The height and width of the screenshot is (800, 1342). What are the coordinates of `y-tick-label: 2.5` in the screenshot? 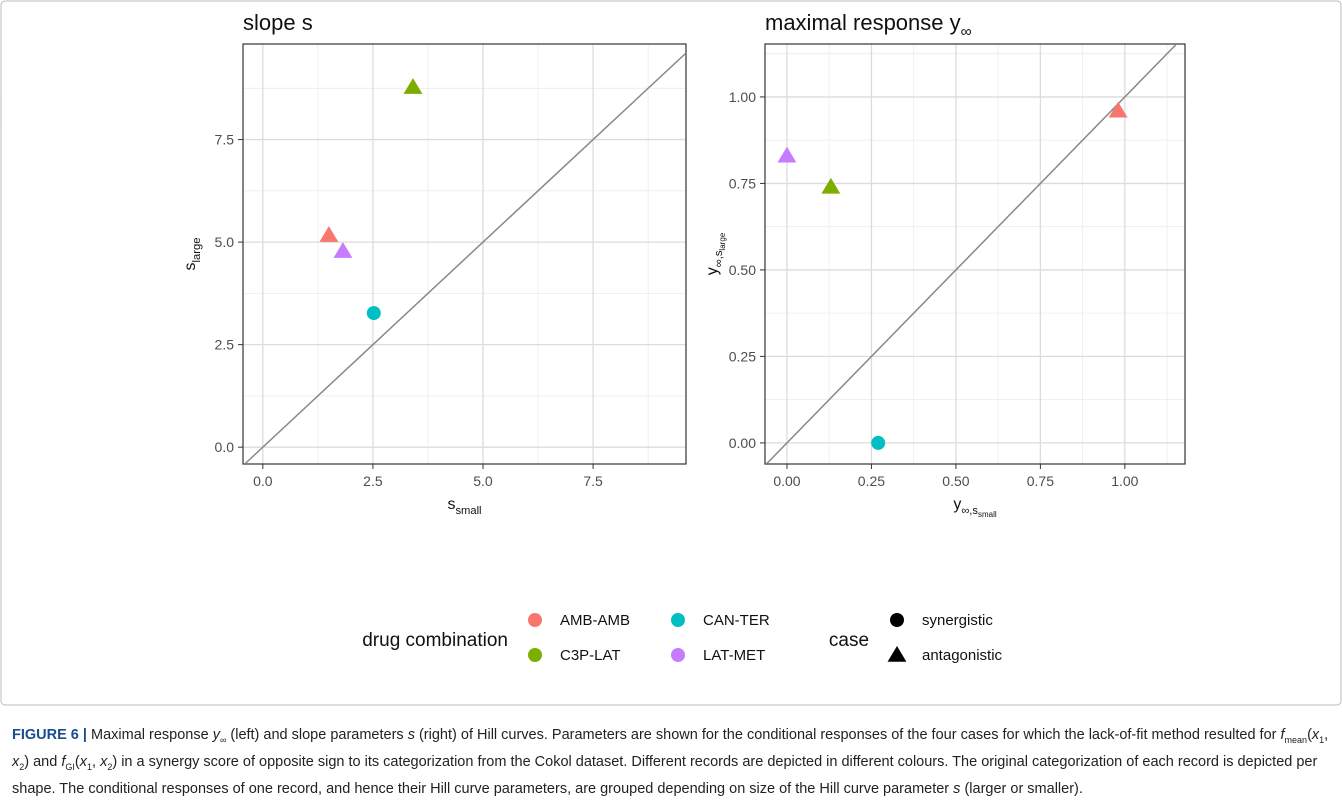 It's located at (225, 345).